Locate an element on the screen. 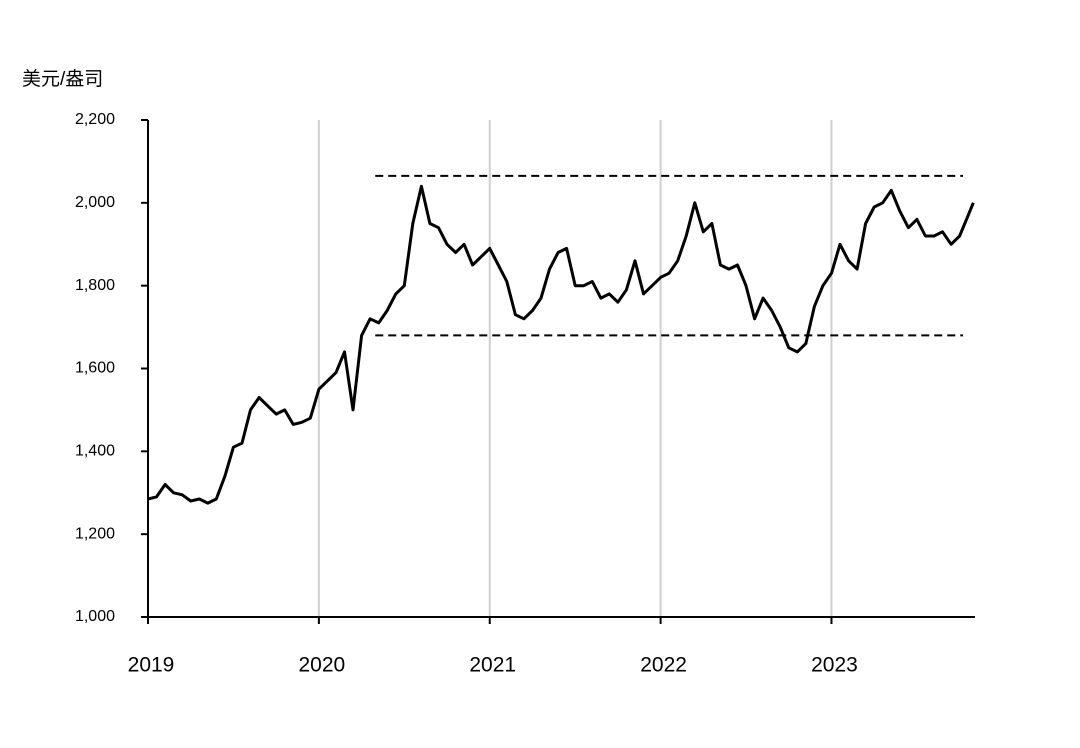 The height and width of the screenshot is (748, 1080). x-tick-label: 2019 is located at coordinates (151, 665).